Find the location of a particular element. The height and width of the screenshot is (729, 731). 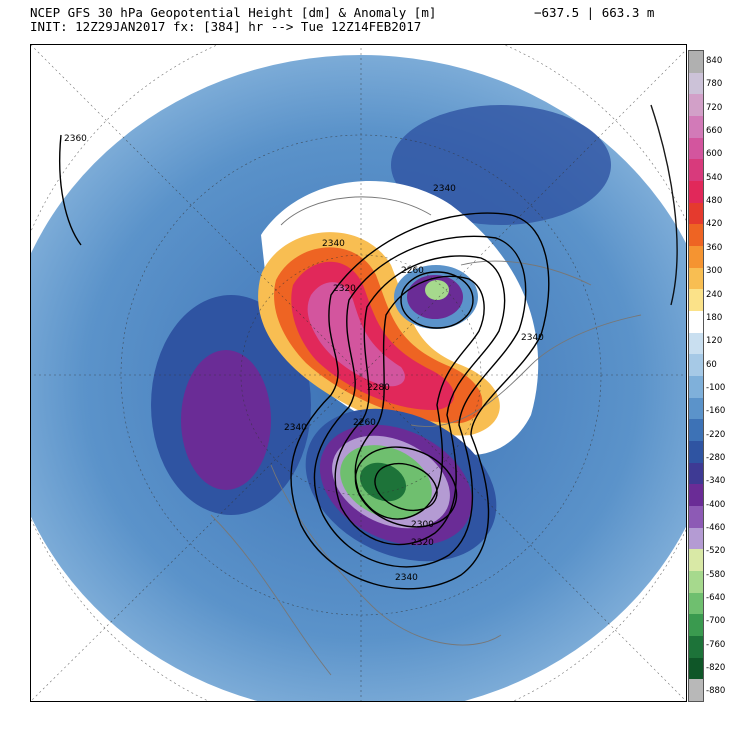

colorbar-label: 360 is located at coordinates (714, 247).